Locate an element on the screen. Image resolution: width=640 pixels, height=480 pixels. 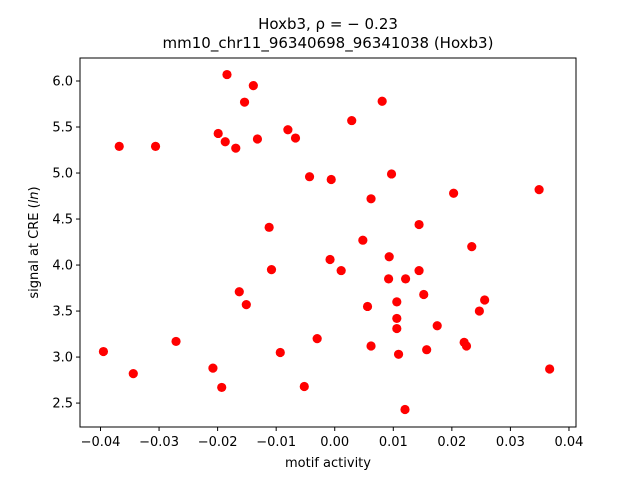
y-axis-label-prefix: signal at CRE ( is located at coordinates (34, 250).